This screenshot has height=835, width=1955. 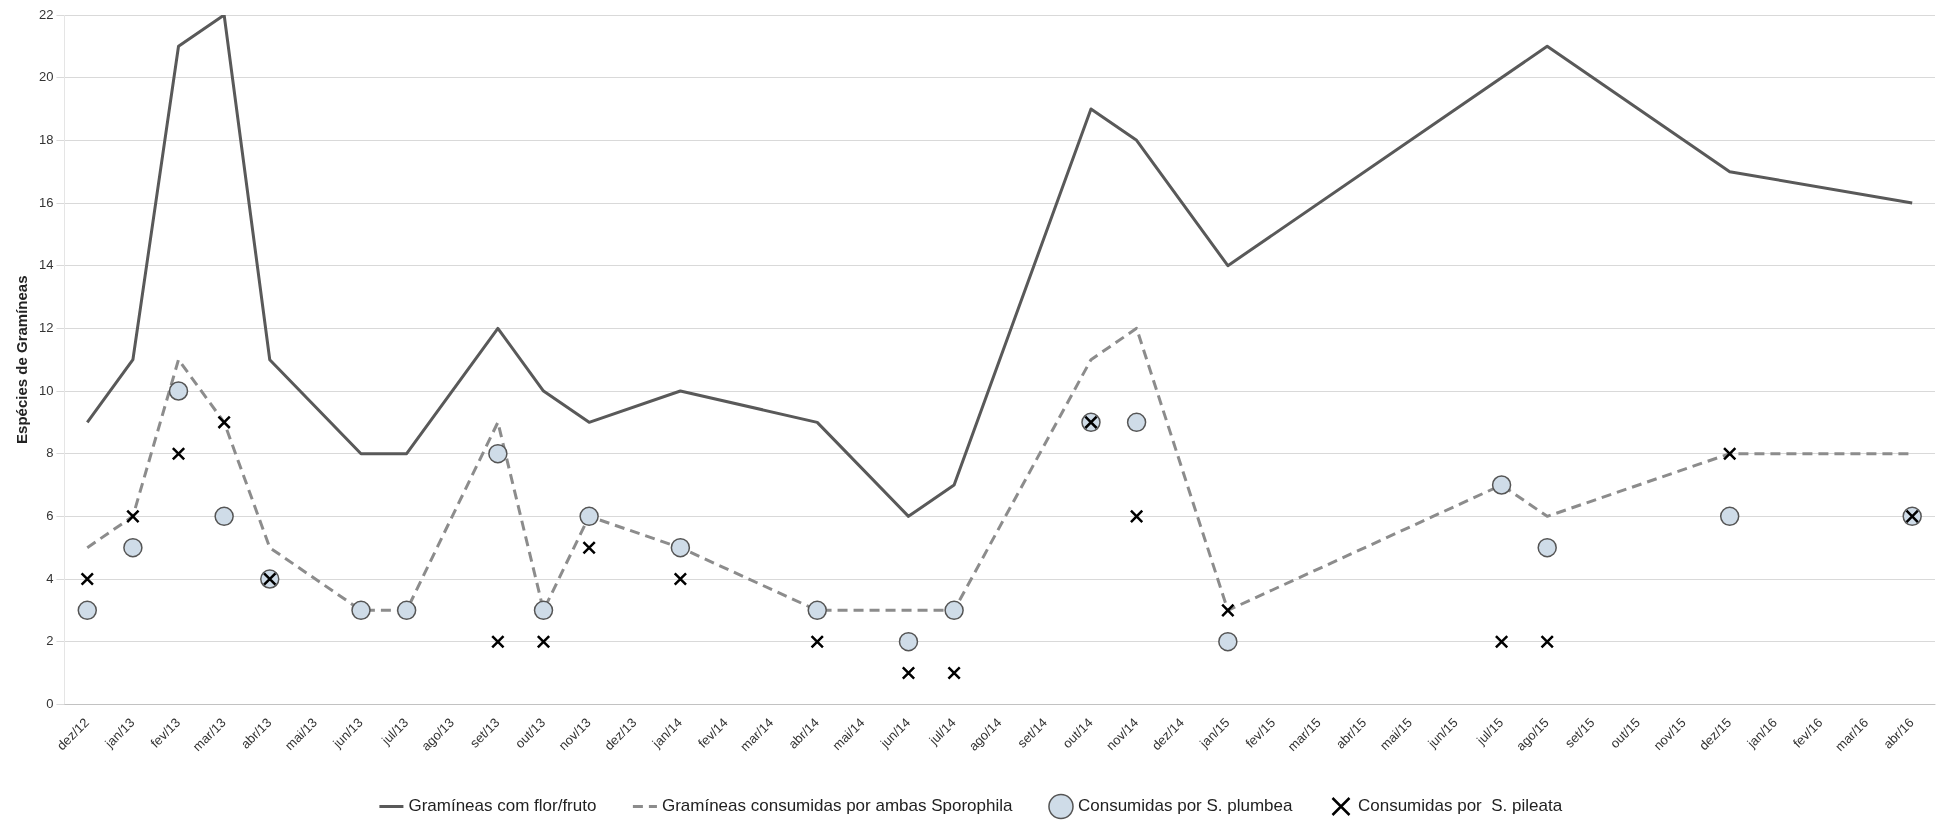 I want to click on y-tick-label: 22, so click(x=46, y=14).